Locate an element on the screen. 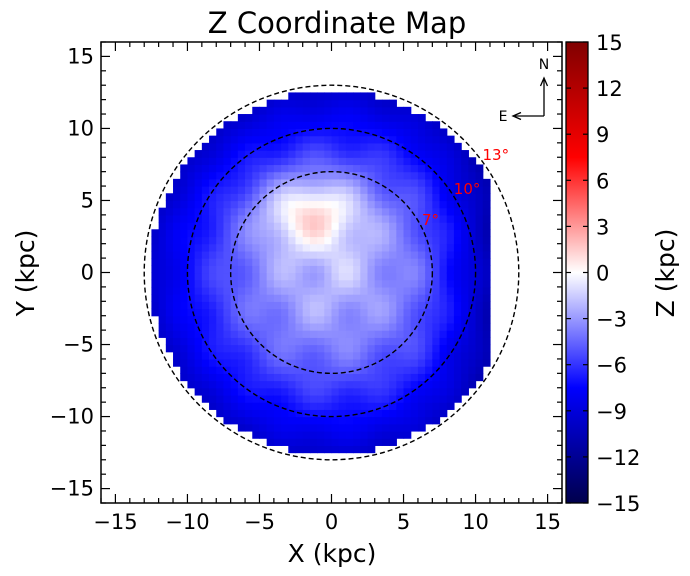  colorbar-tick-label: −15 is located at coordinates (618, 504).